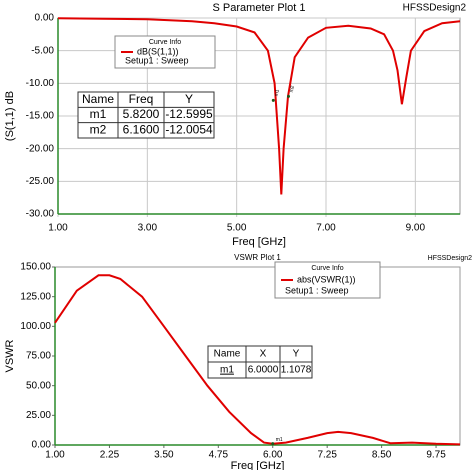 The height and width of the screenshot is (470, 474). I want to click on y-tick-label: 100.00, so click(35, 326).